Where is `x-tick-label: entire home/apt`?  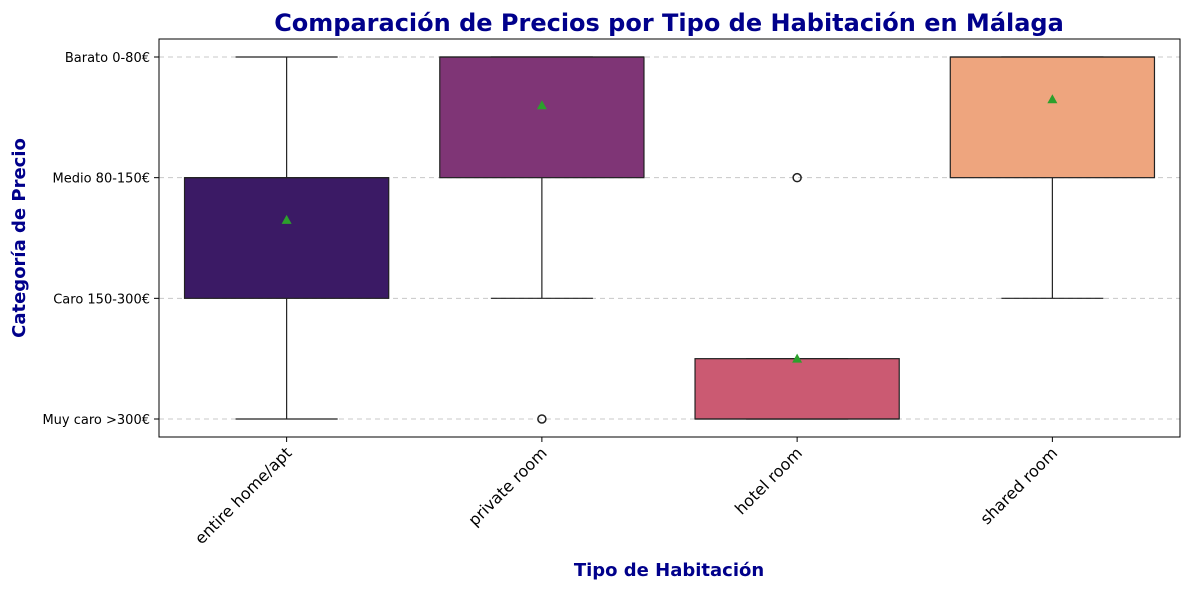 x-tick-label: entire home/apt is located at coordinates (243, 495).